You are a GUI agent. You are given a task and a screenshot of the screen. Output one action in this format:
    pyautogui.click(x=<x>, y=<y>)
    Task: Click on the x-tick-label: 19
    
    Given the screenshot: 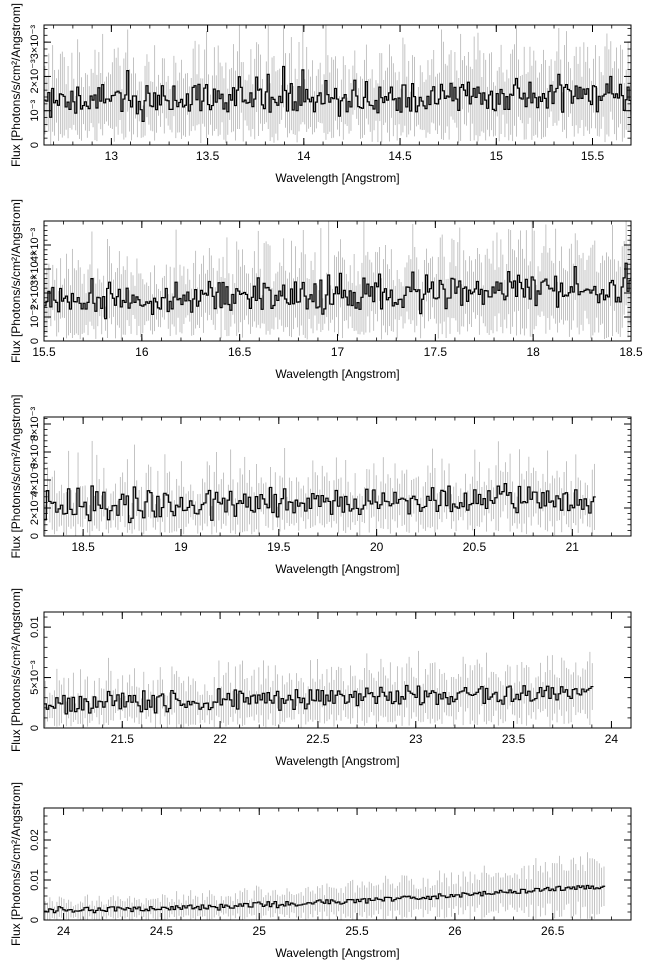 What is the action you would take?
    pyautogui.click(x=181, y=547)
    